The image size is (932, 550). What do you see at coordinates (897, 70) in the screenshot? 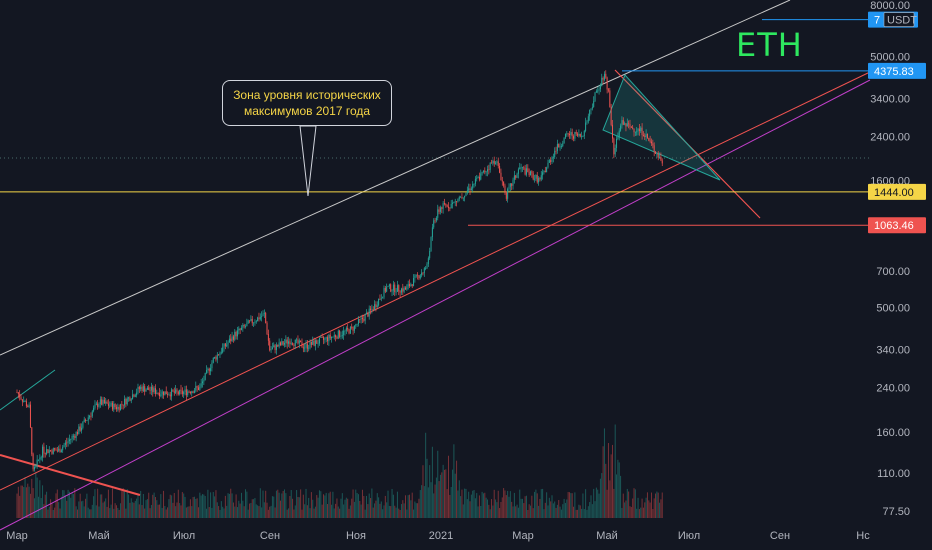
I see `price-tag: 4375.83` at bounding box center [897, 70].